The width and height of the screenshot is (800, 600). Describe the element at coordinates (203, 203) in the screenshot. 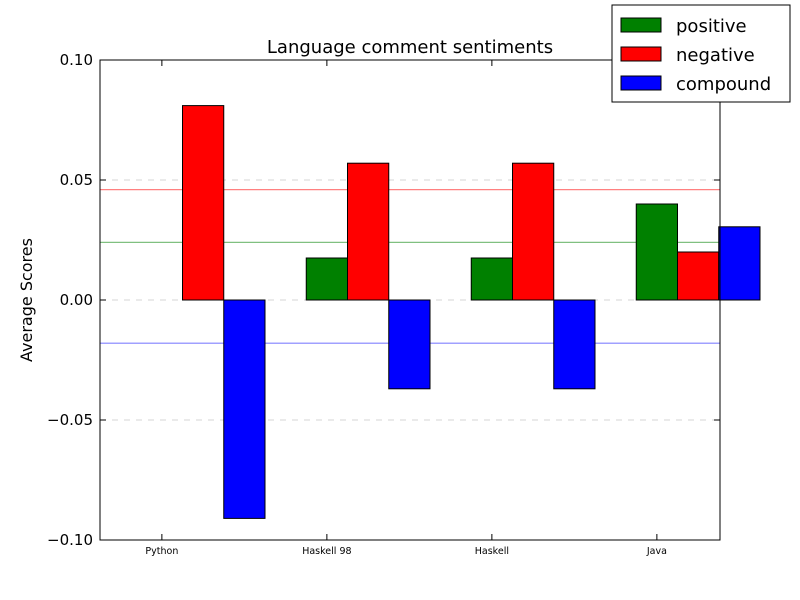

I see `bar-negative-python` at that location.